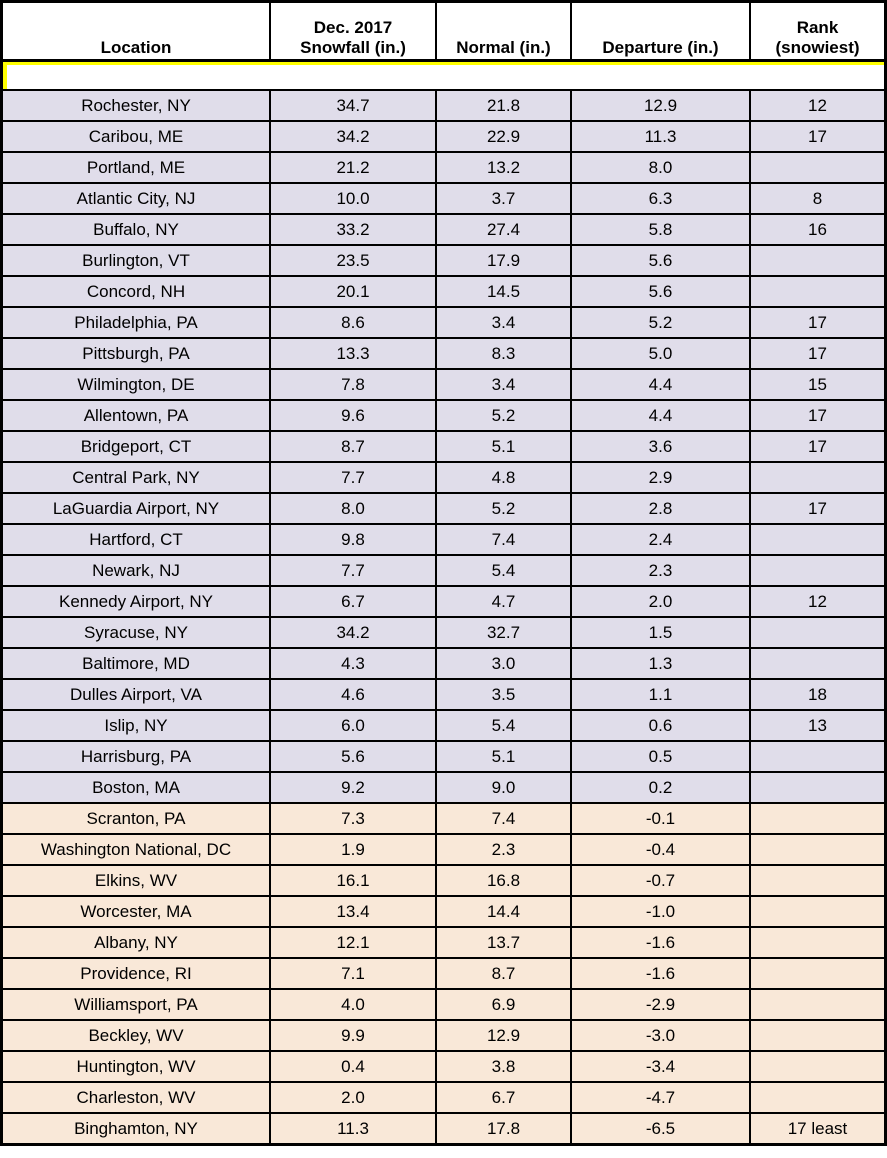  I want to click on table-row: Central Park, NY 7.7 4.8 2.9, so click(443, 478).